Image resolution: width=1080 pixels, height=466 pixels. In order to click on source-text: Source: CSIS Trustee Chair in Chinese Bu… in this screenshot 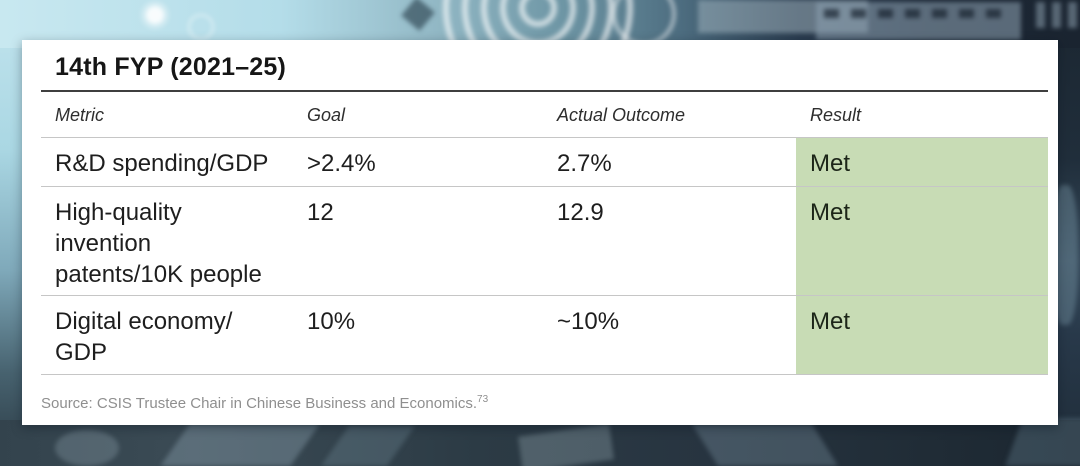, I will do `click(259, 403)`.